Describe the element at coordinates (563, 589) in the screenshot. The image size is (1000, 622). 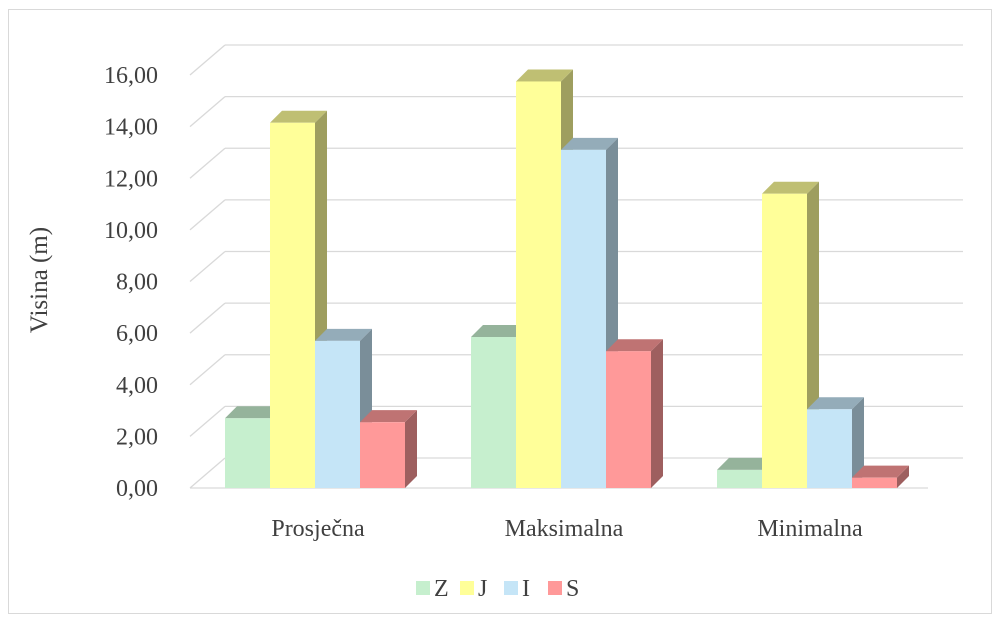
I see `legend-item-S: S` at that location.